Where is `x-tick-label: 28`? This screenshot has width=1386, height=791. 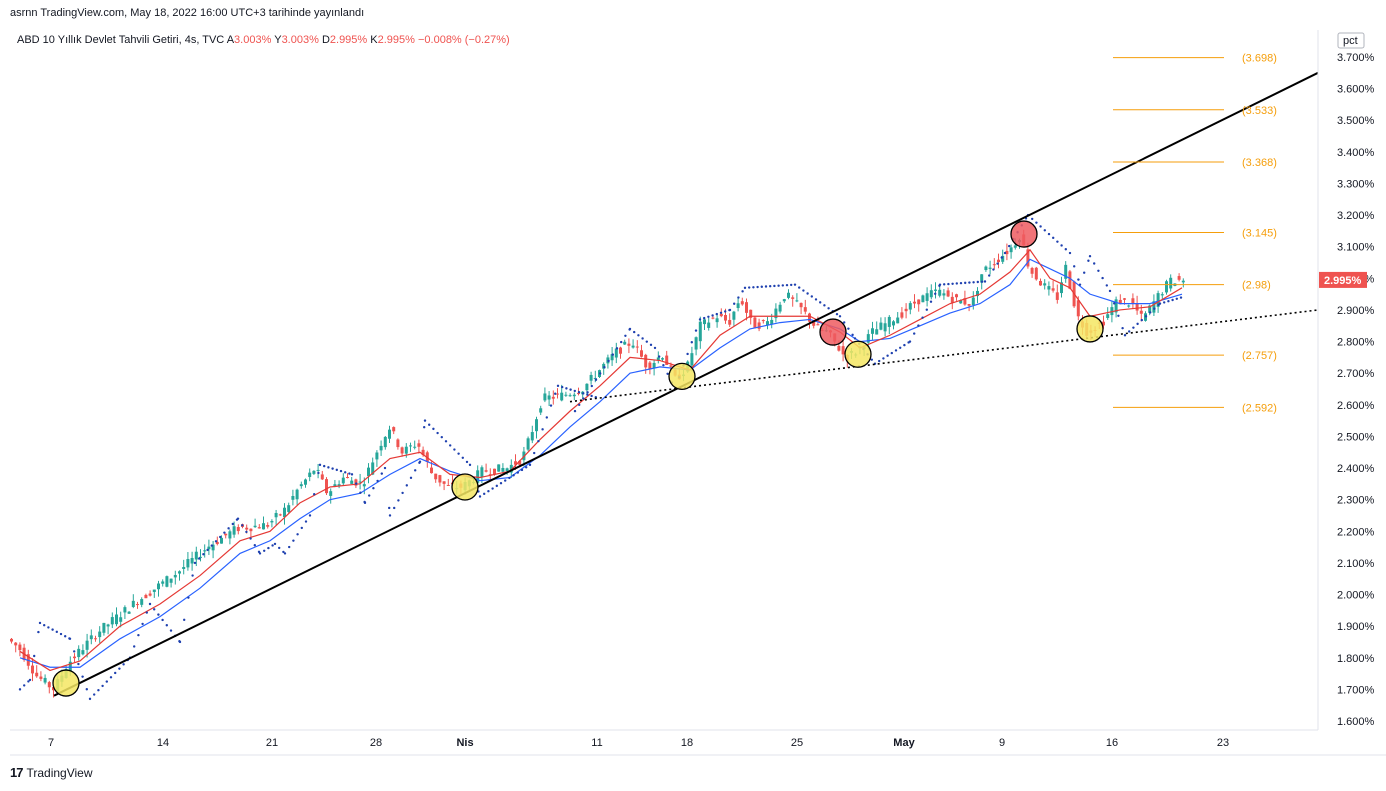 x-tick-label: 28 is located at coordinates (376, 743).